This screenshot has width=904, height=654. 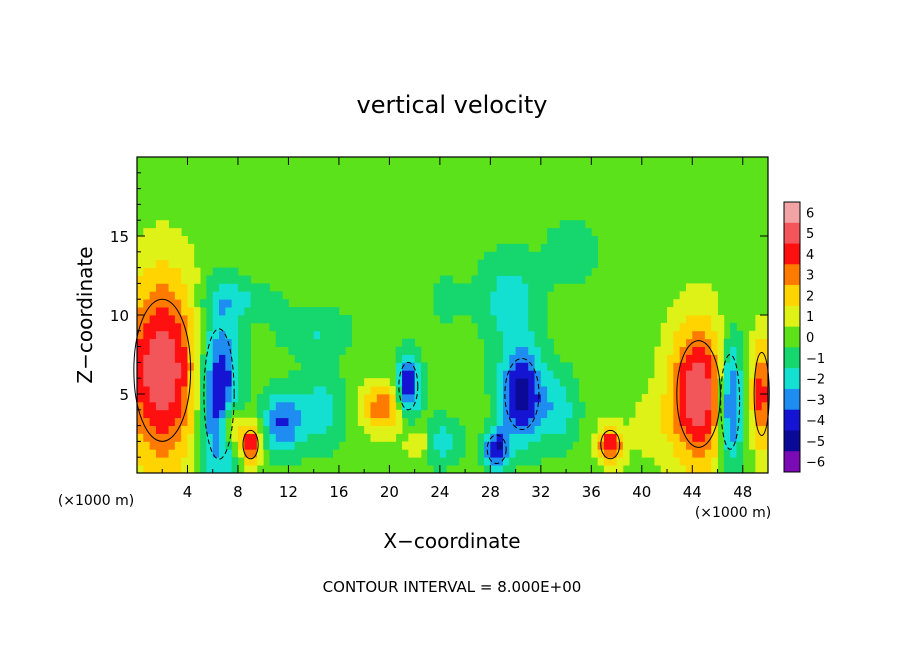 What do you see at coordinates (815, 442) in the screenshot?
I see `colorbar-label: −5` at bounding box center [815, 442].